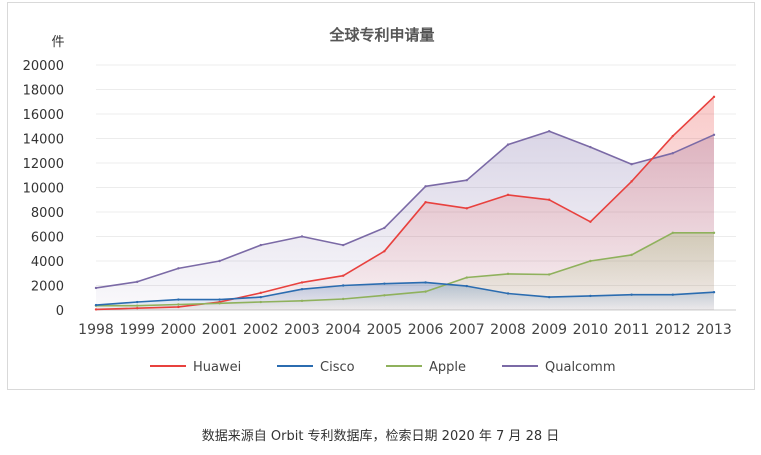  What do you see at coordinates (405, 293) in the screenshot?
I see `line-cisco` at bounding box center [405, 293].